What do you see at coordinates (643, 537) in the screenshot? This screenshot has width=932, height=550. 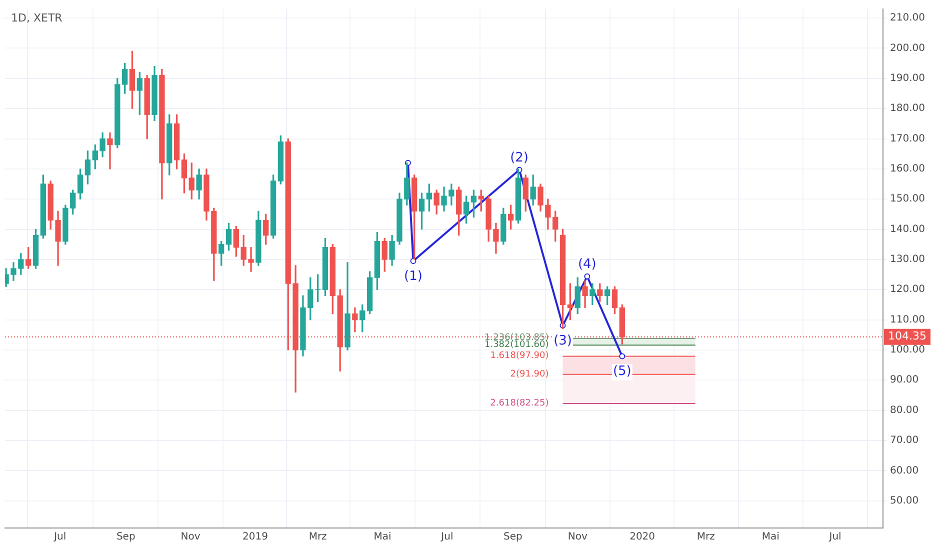 I see `x-tick-label: 2020` at bounding box center [643, 537].